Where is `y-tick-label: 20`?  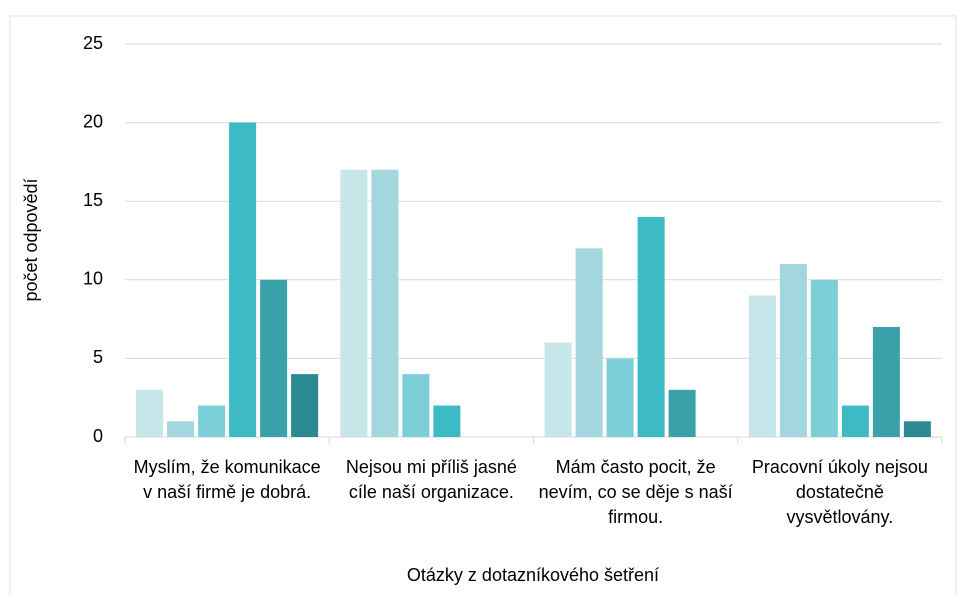 y-tick-label: 20 is located at coordinates (93, 121).